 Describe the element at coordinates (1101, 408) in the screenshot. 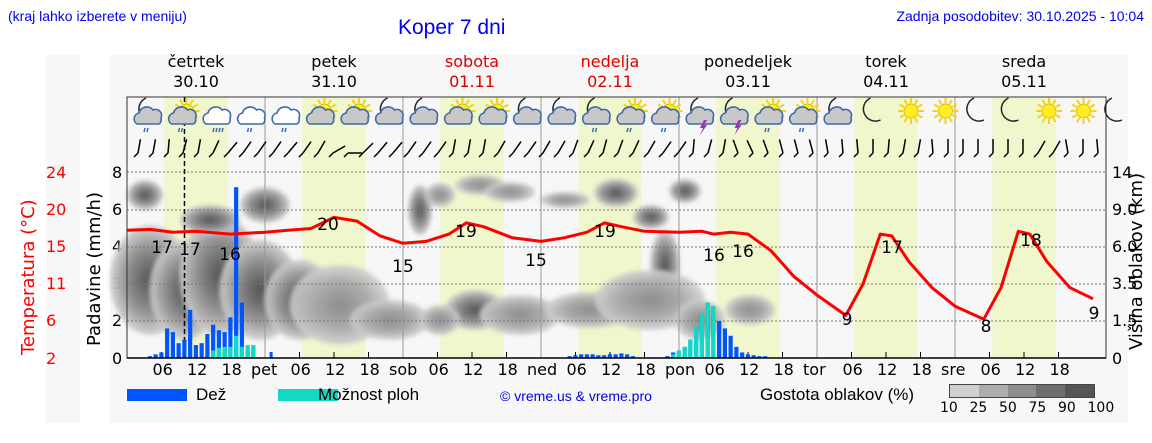

I see `density-tick: 100` at that location.